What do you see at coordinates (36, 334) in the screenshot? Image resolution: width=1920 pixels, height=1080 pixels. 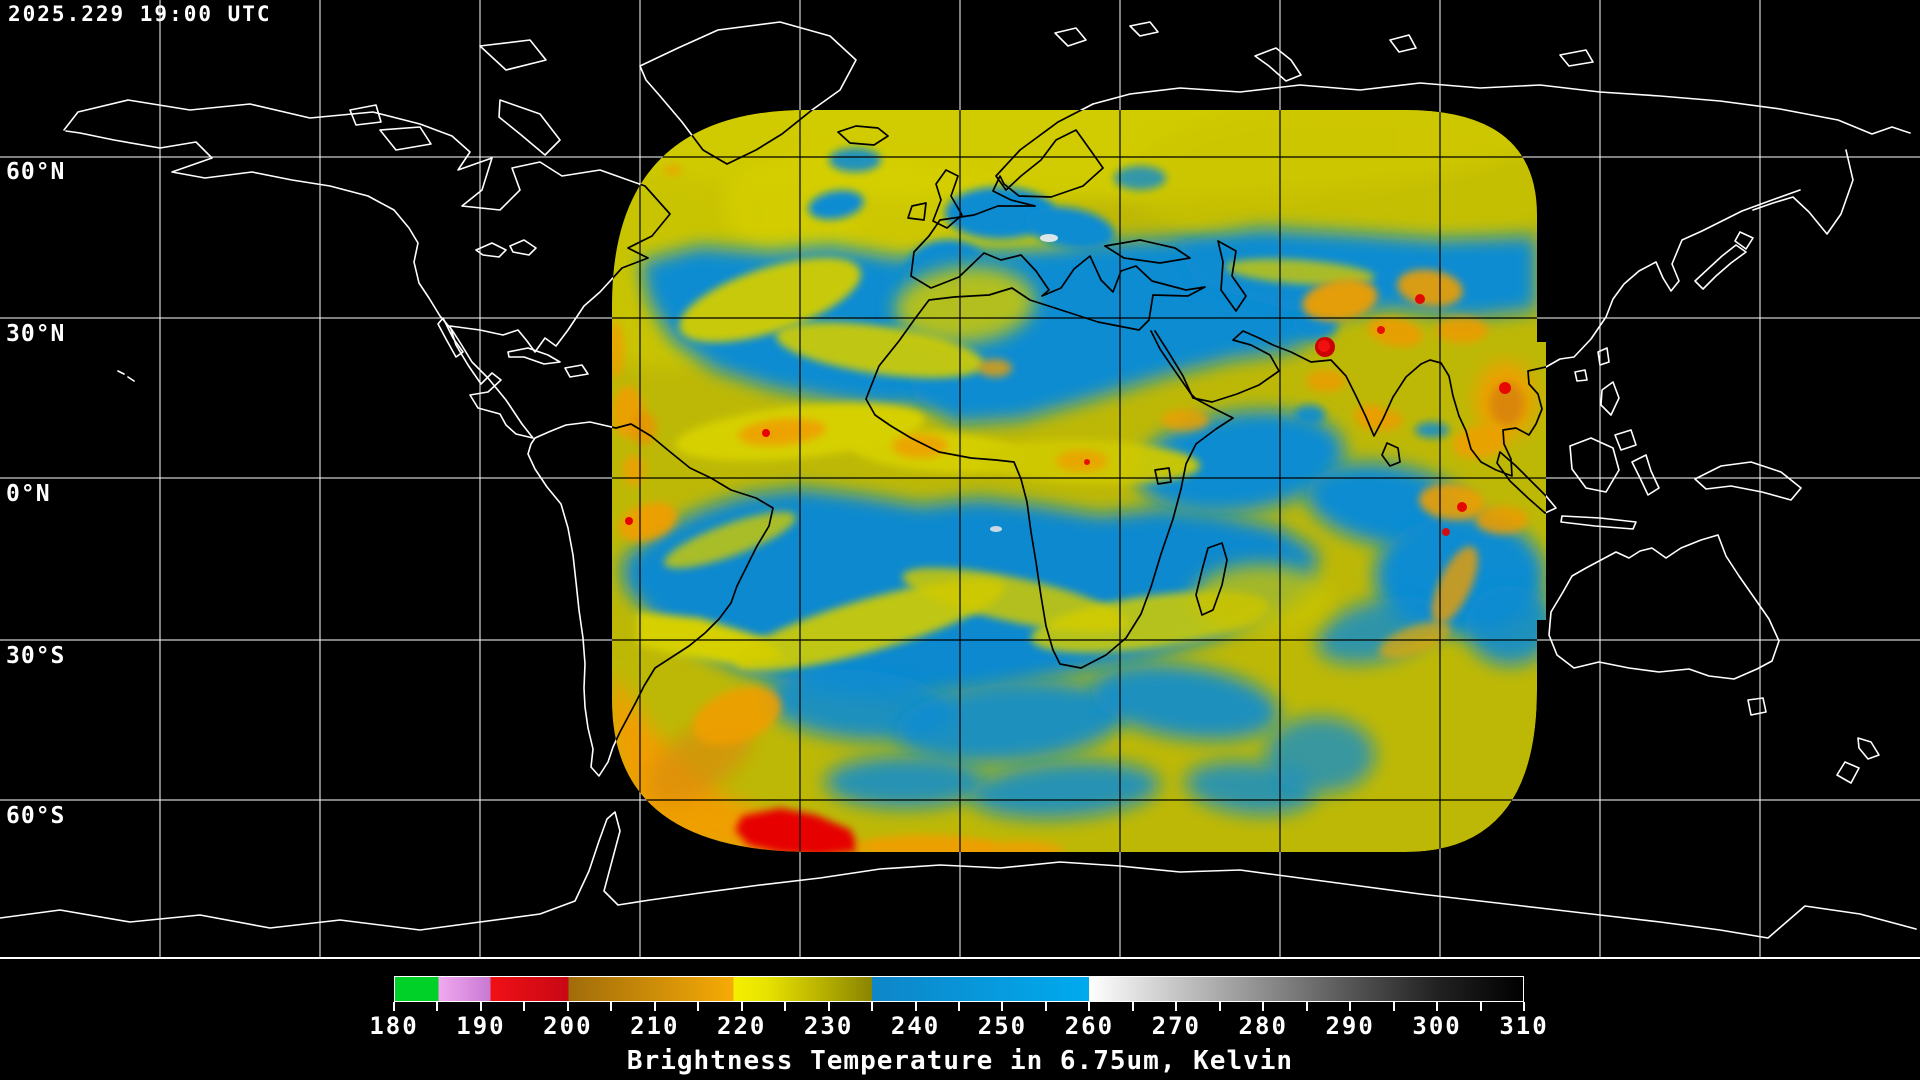 I see `lat-label: 30°N` at bounding box center [36, 334].